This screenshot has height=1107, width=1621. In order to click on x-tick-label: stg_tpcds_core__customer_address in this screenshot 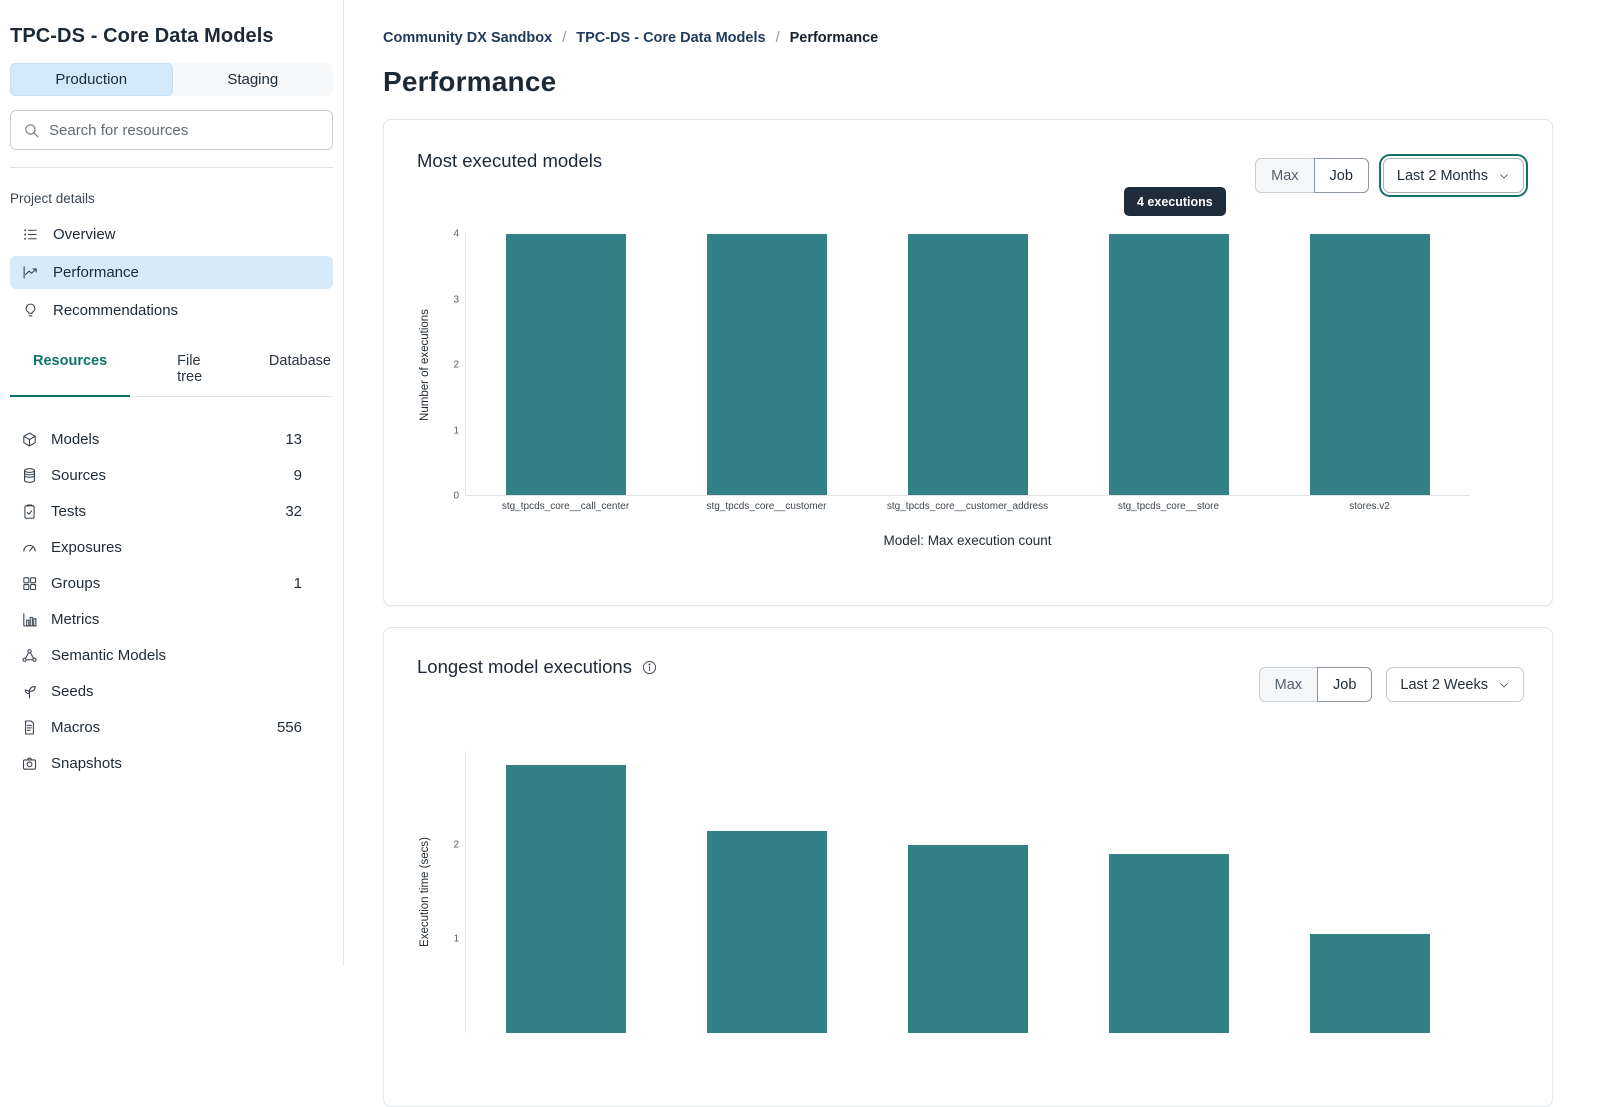, I will do `click(967, 506)`.